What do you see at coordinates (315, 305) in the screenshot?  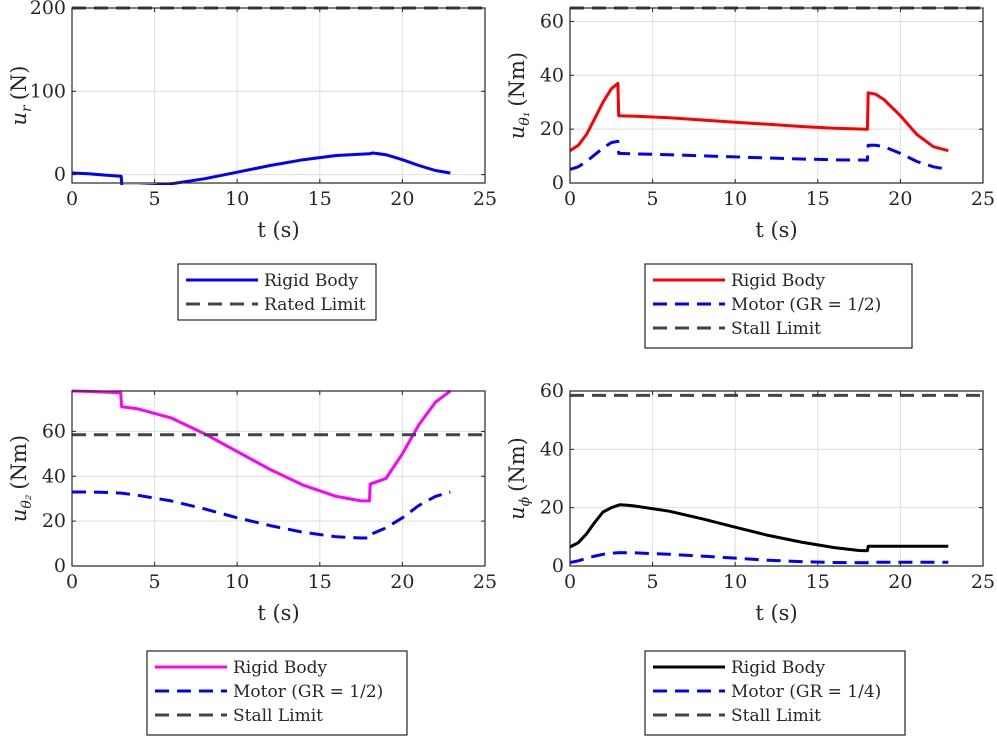 I see `legend-label-2: Rated Limit` at bounding box center [315, 305].